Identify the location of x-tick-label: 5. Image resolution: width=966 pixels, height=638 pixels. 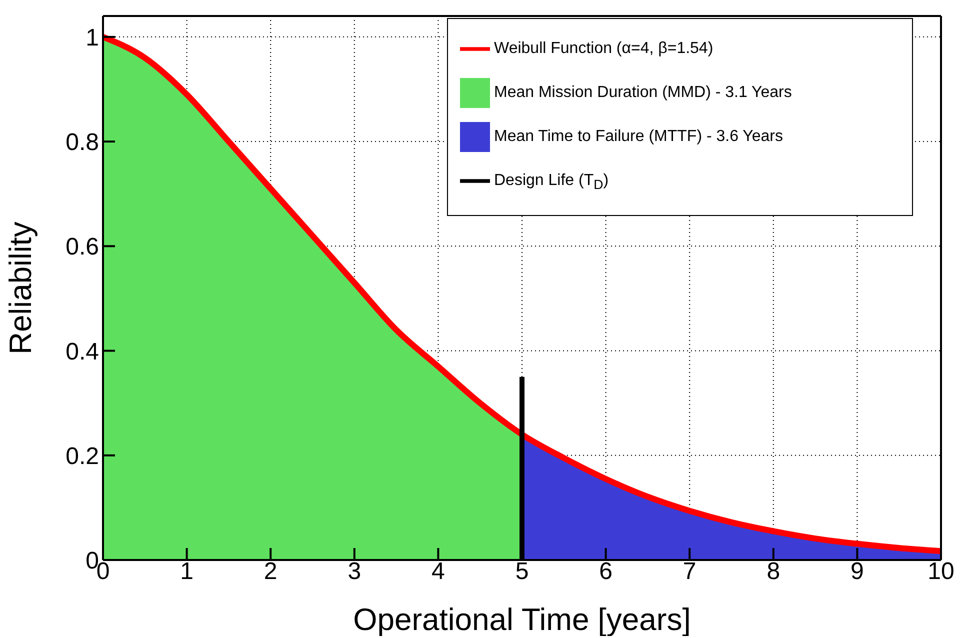
(522, 572).